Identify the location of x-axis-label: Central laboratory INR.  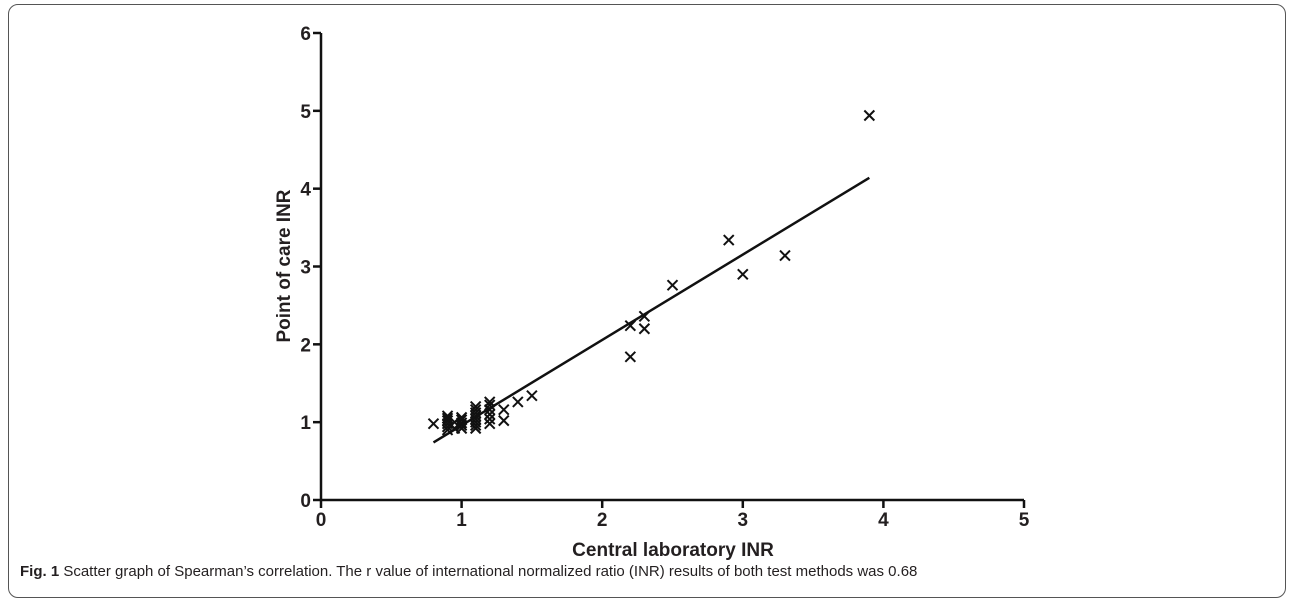
(673, 550).